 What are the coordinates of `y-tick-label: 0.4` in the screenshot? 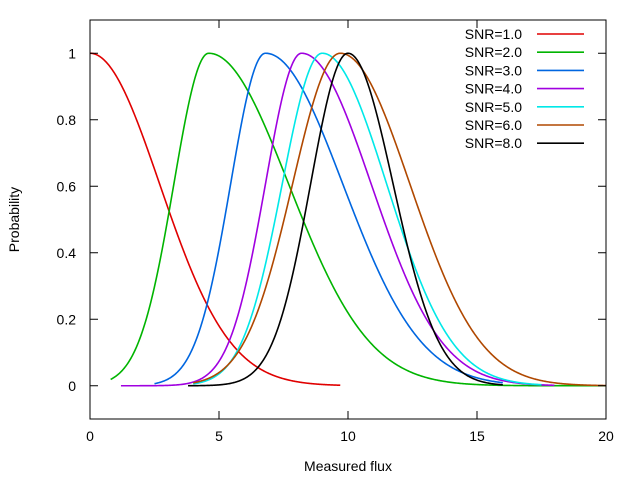 It's located at (67, 253).